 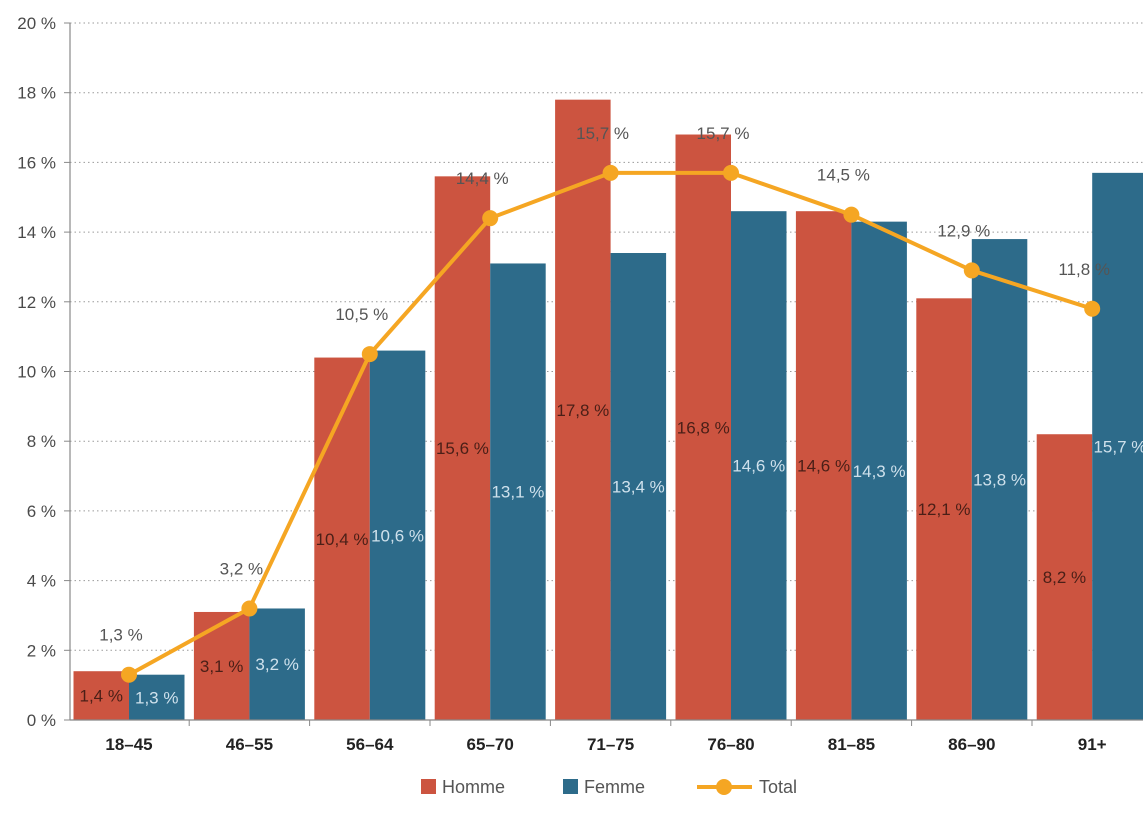 I want to click on label-femme: 13,1 %, so click(x=517, y=492).